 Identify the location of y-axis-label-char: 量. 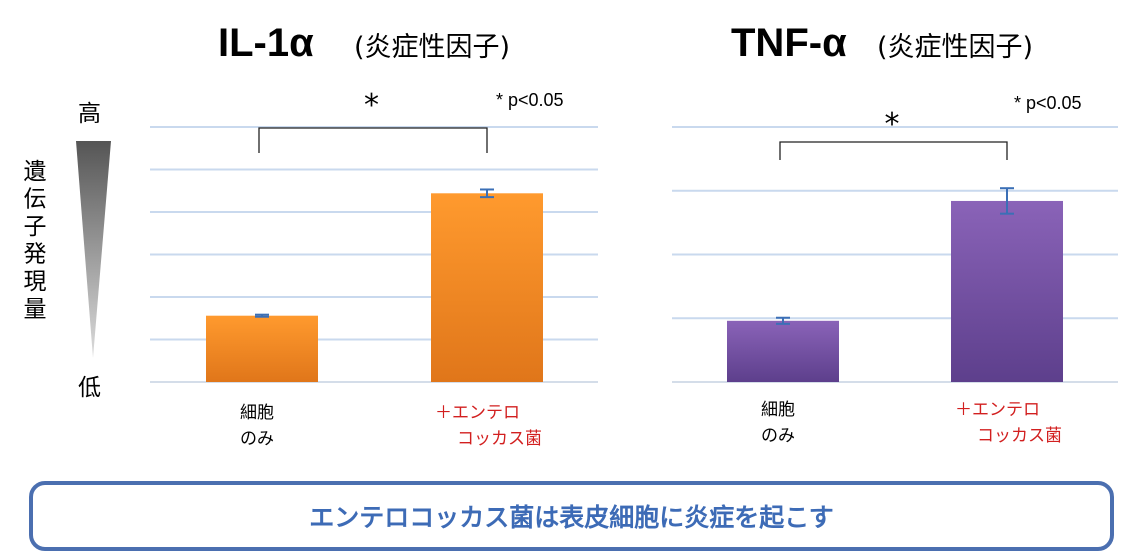
(35, 310).